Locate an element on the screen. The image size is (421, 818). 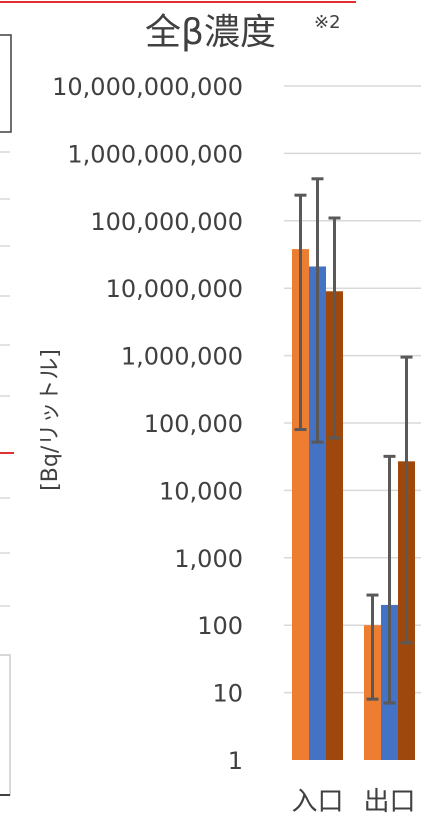
y-tick-label: 10 is located at coordinates (227, 694).